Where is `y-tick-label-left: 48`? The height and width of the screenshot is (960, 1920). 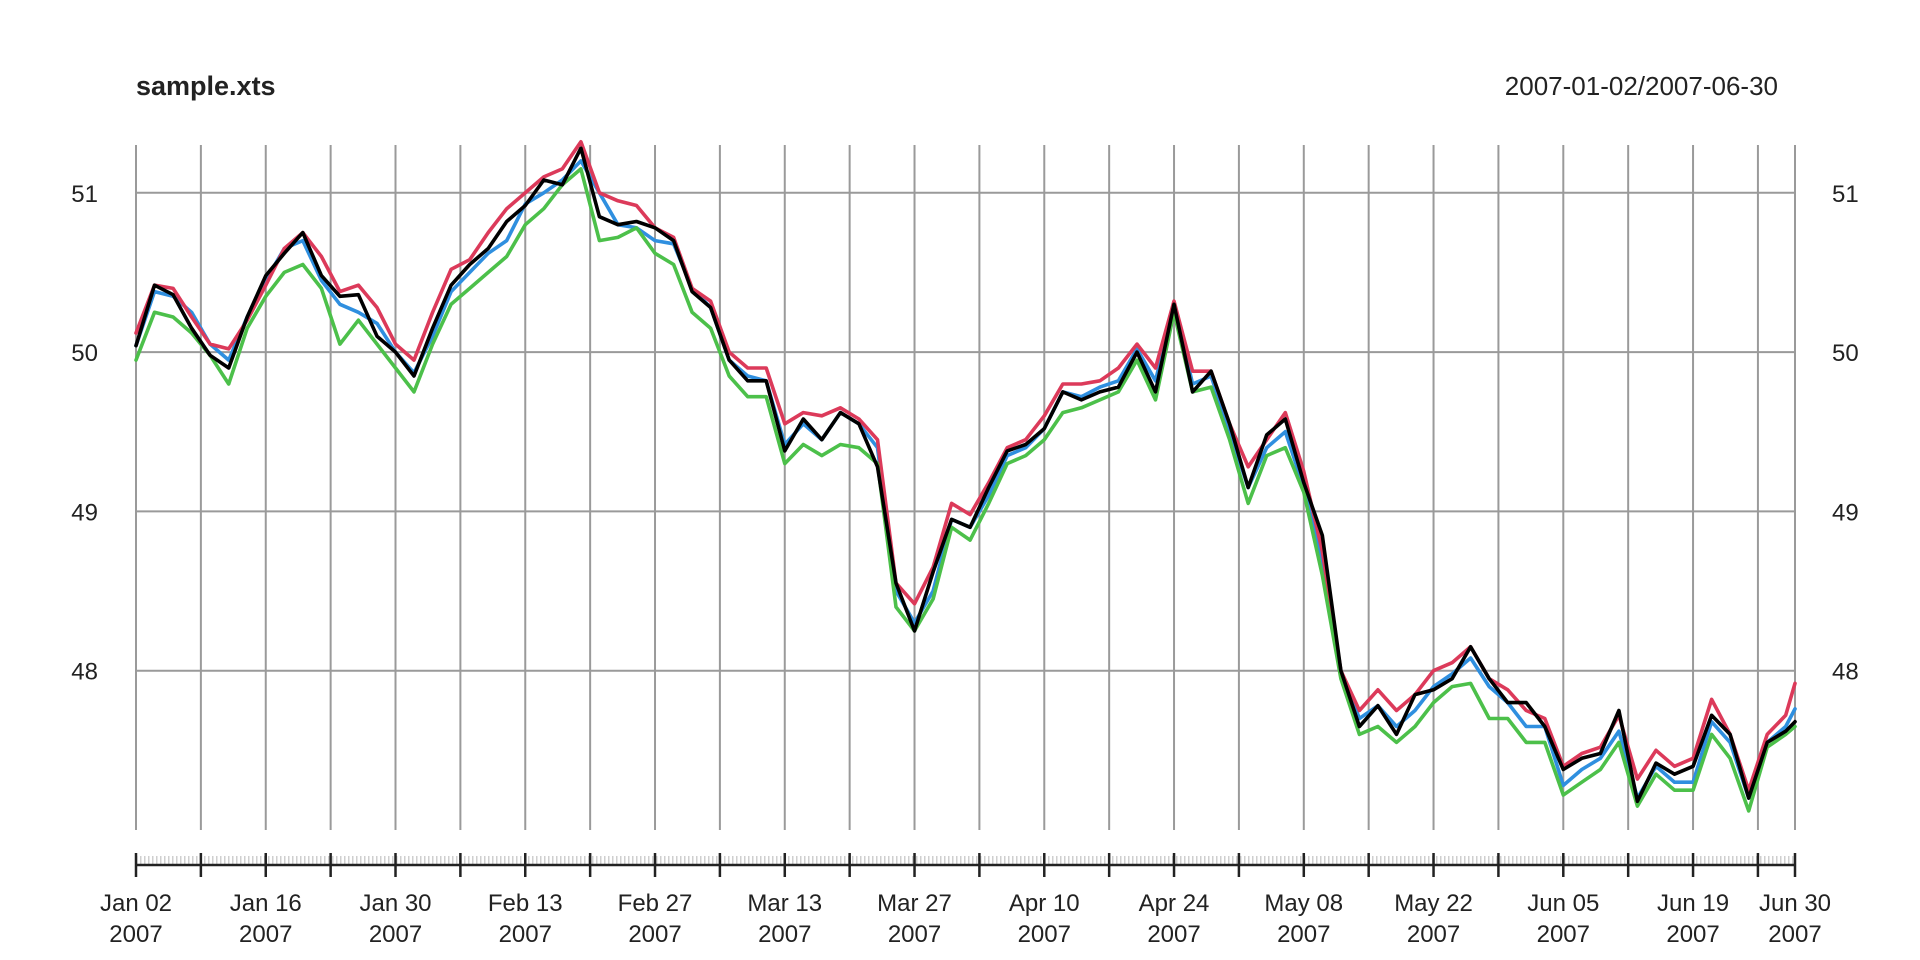
y-tick-label-left: 48 is located at coordinates (84, 672).